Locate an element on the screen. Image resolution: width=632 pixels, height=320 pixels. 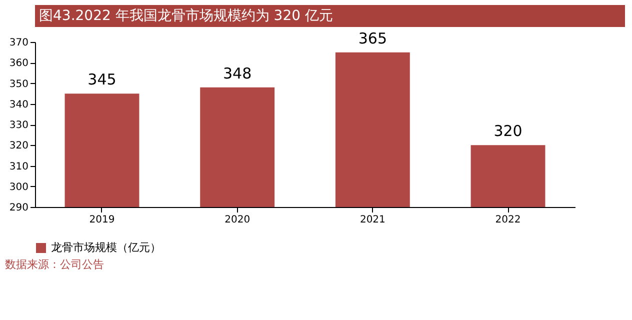
source-note: 数据来源：公司公告 is located at coordinates (54, 264).